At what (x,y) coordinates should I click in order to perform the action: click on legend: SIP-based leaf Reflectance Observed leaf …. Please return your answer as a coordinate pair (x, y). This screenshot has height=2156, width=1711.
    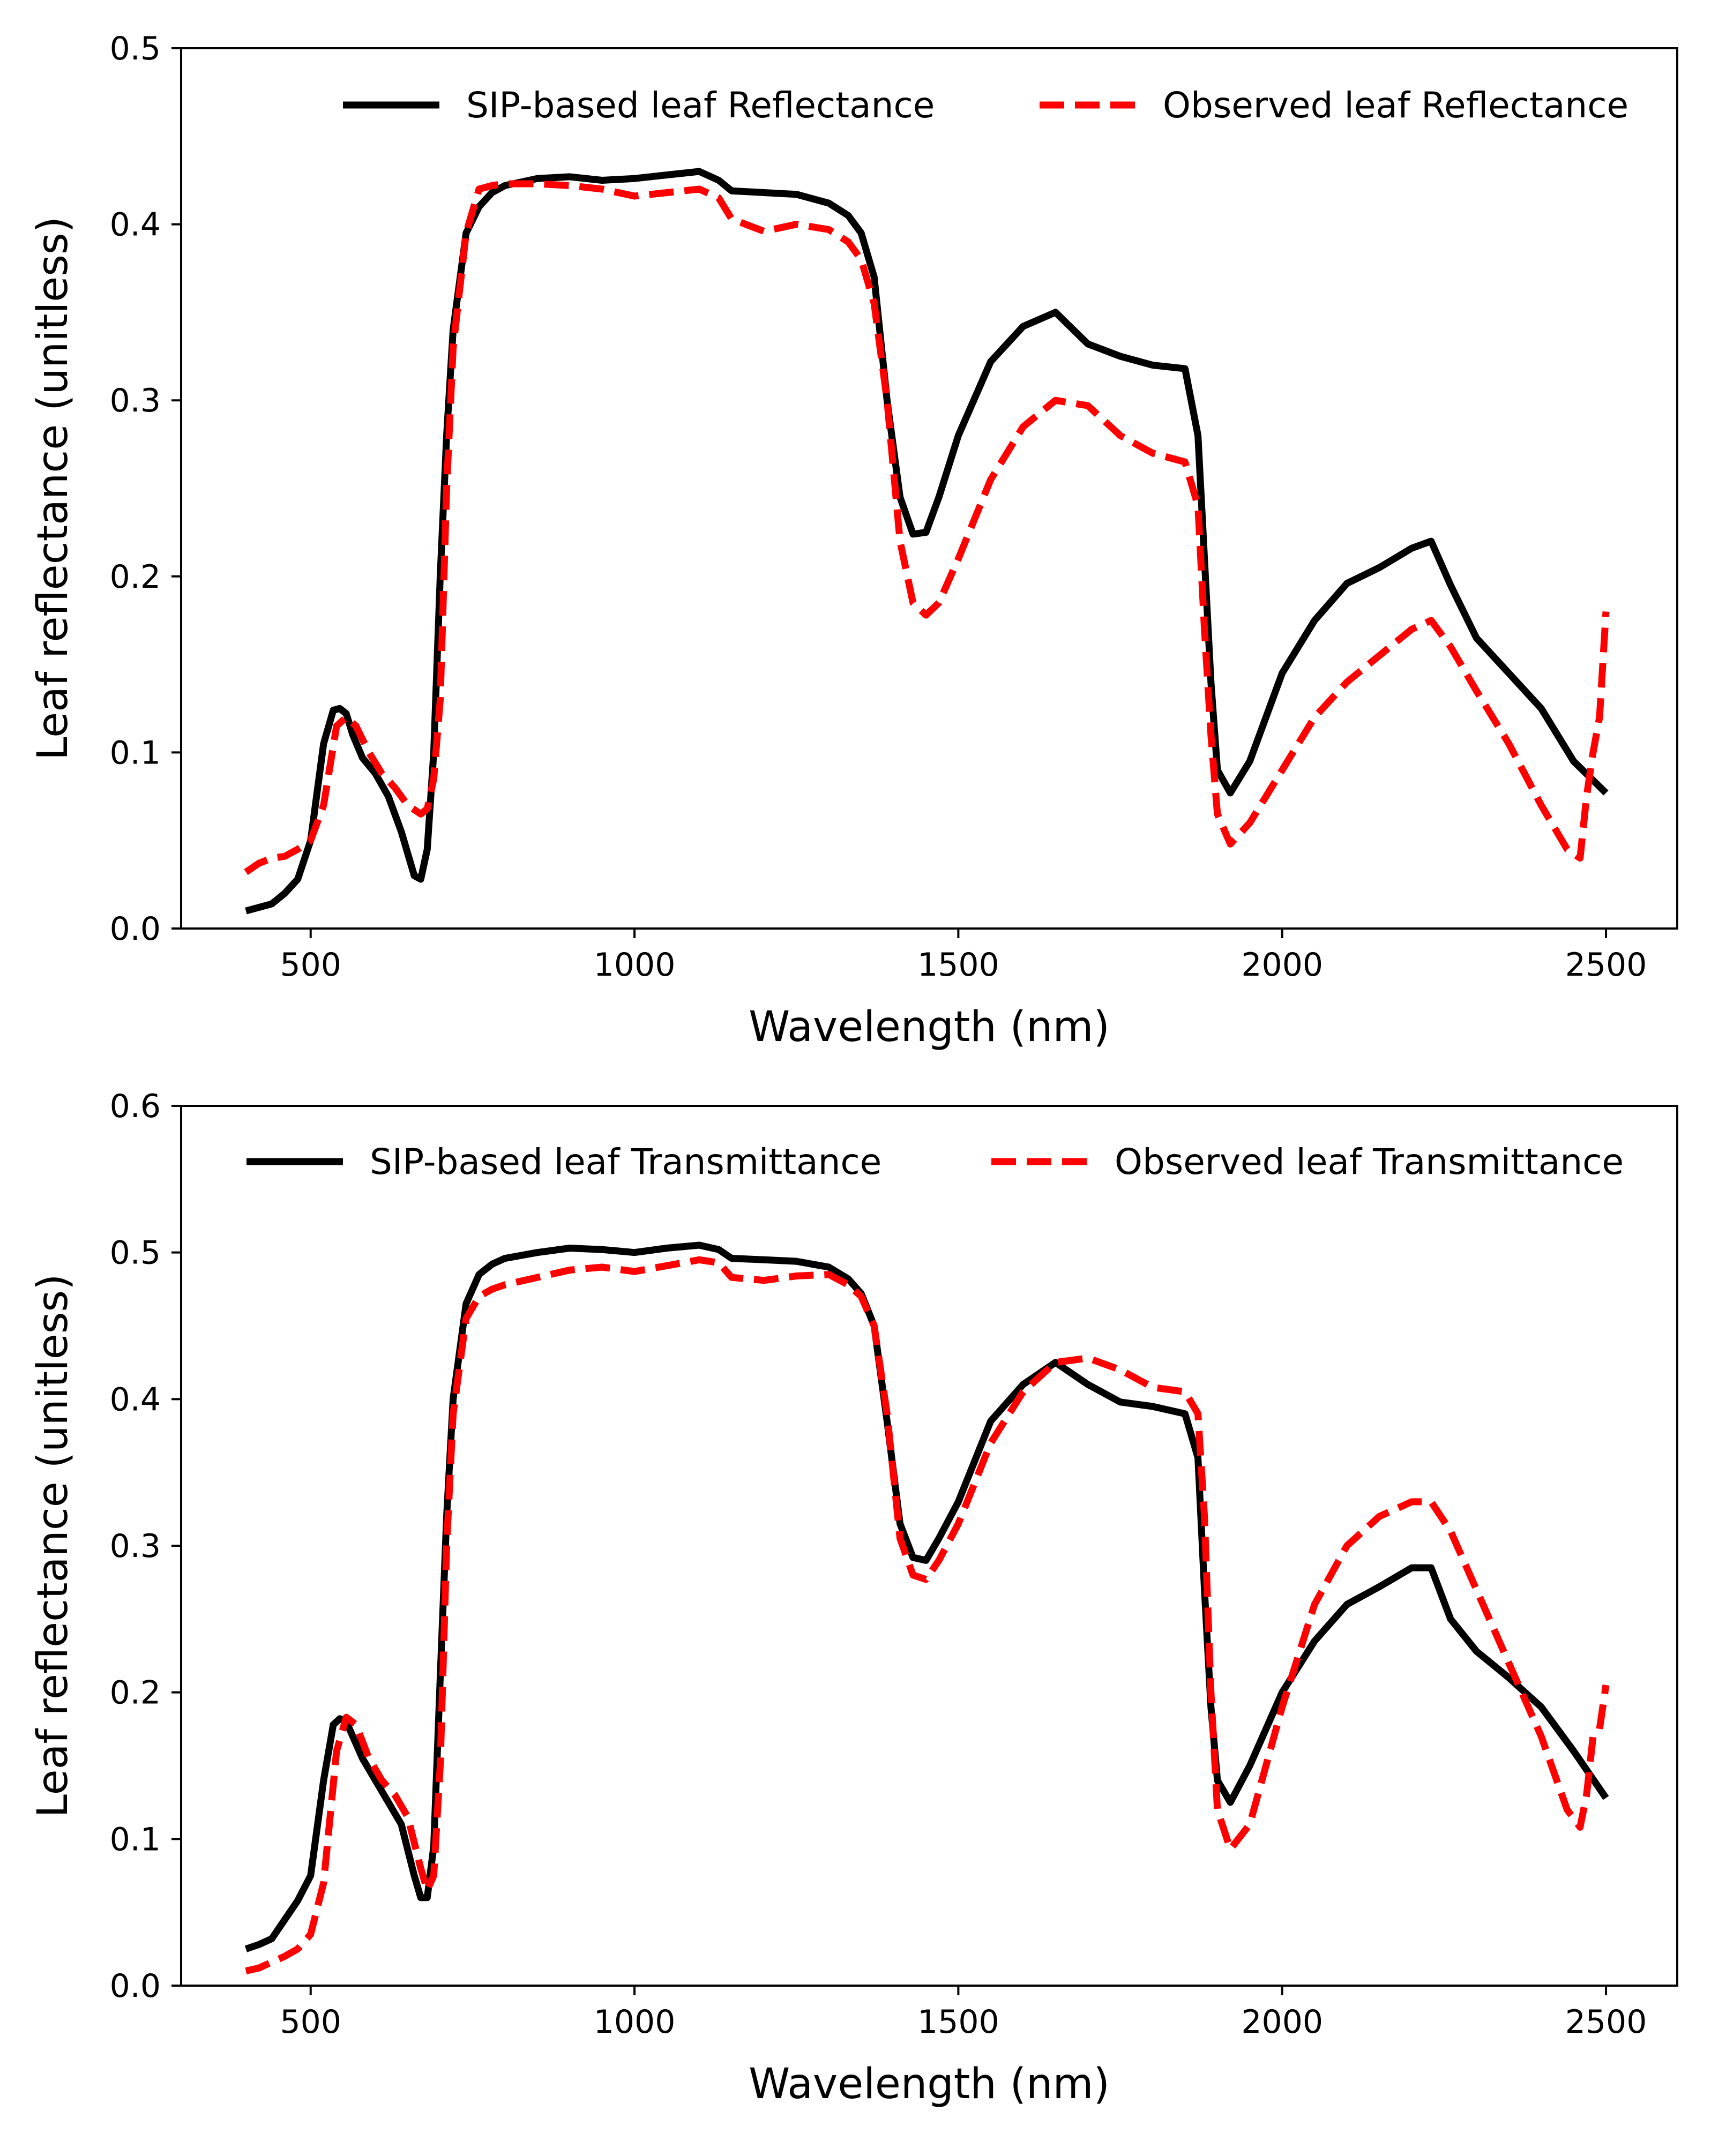
    Looking at the image, I should click on (985, 105).